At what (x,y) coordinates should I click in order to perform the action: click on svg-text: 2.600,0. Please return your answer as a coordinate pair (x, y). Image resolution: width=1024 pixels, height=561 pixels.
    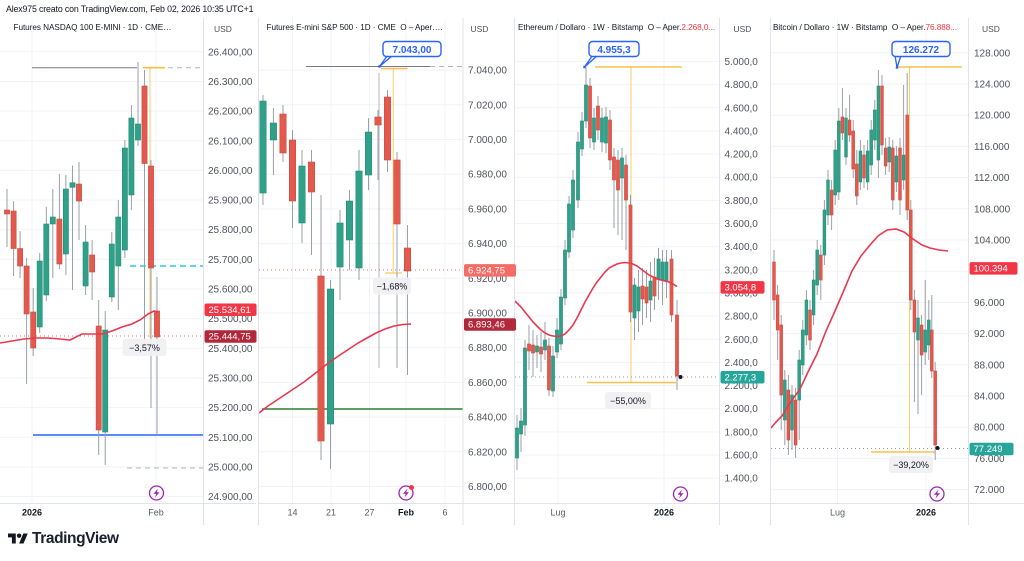
    Looking at the image, I should click on (742, 340).